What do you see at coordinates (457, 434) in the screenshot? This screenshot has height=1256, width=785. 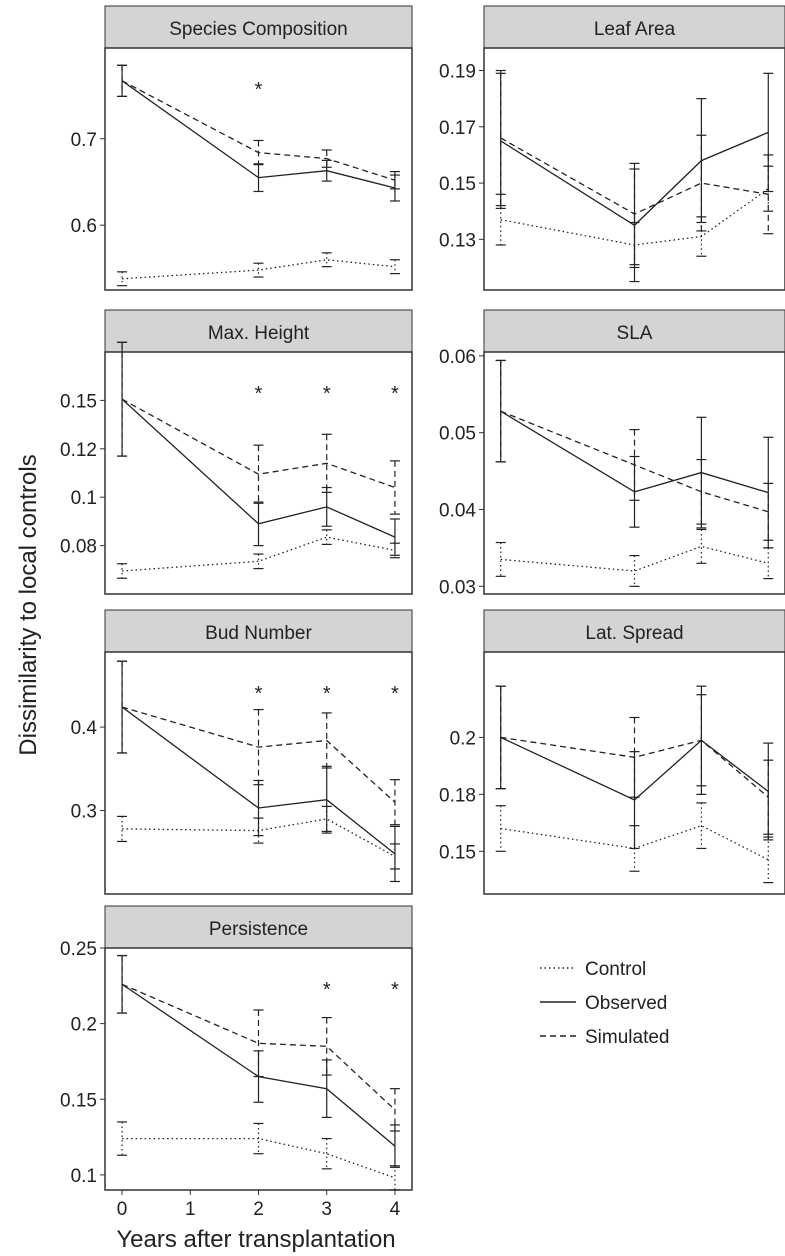 I see `y-tick-label: 0.05` at bounding box center [457, 434].